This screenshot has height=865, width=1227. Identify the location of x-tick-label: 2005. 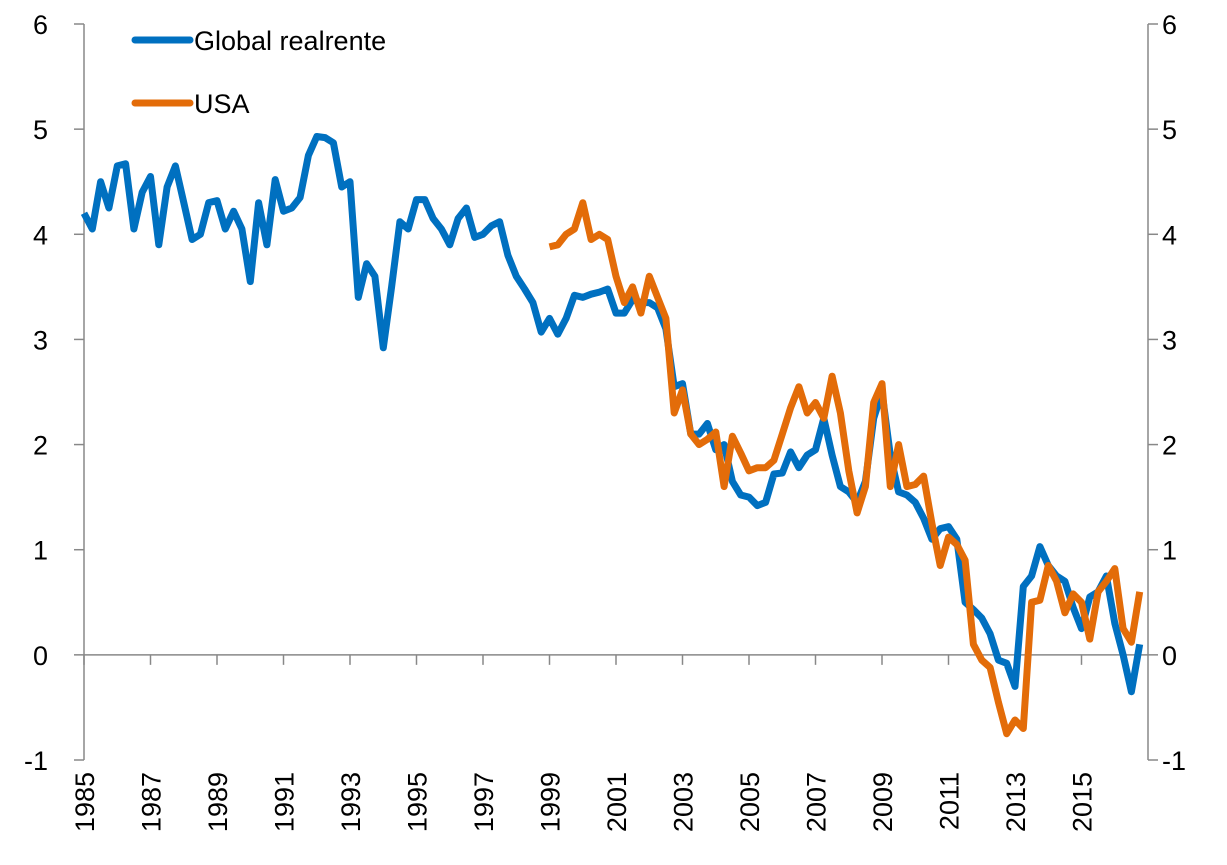
(750, 802).